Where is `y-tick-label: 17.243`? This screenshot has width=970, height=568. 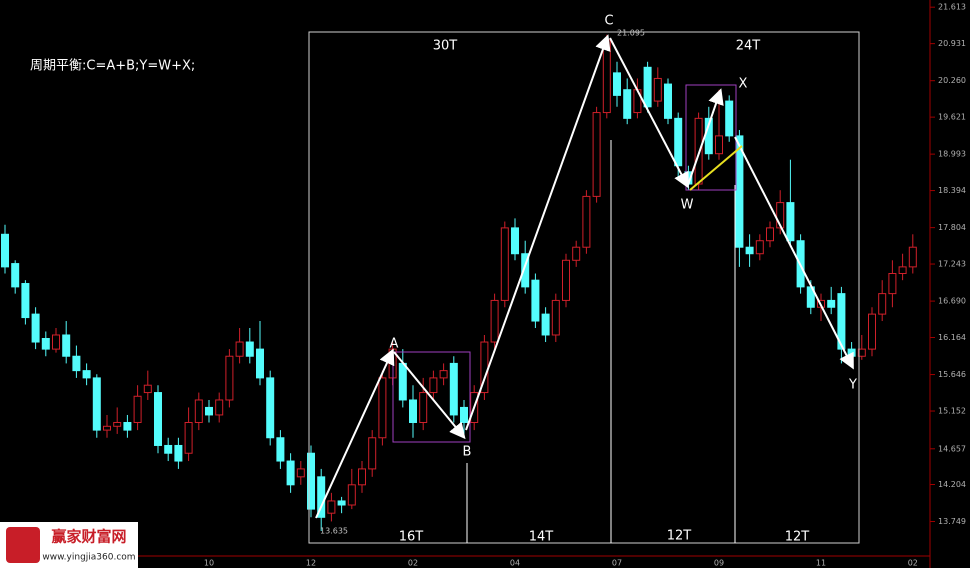
y-tick-label: 17.243 is located at coordinates (952, 264).